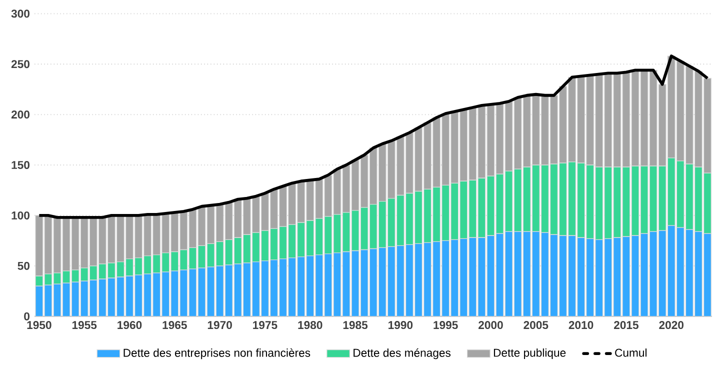 This screenshot has height=371, width=716. Describe the element at coordinates (400, 325) in the screenshot. I see `x-tick-label: 1990` at that location.